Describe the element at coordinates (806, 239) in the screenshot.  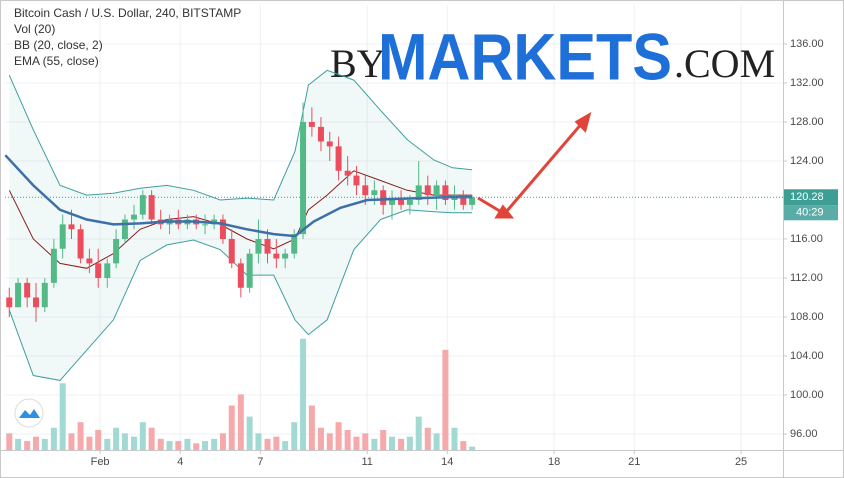
I see `y-tick-label: 116.00` at that location.